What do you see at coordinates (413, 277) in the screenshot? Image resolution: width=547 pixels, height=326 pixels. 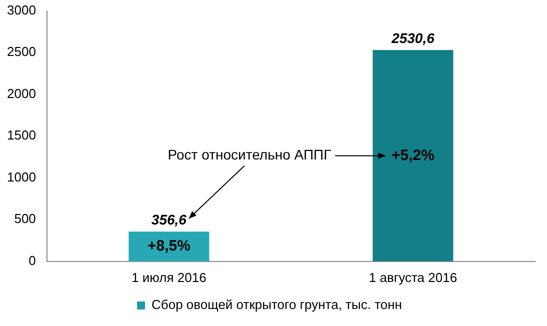 I see `x-tick-label: 1 августа 2016` at bounding box center [413, 277].